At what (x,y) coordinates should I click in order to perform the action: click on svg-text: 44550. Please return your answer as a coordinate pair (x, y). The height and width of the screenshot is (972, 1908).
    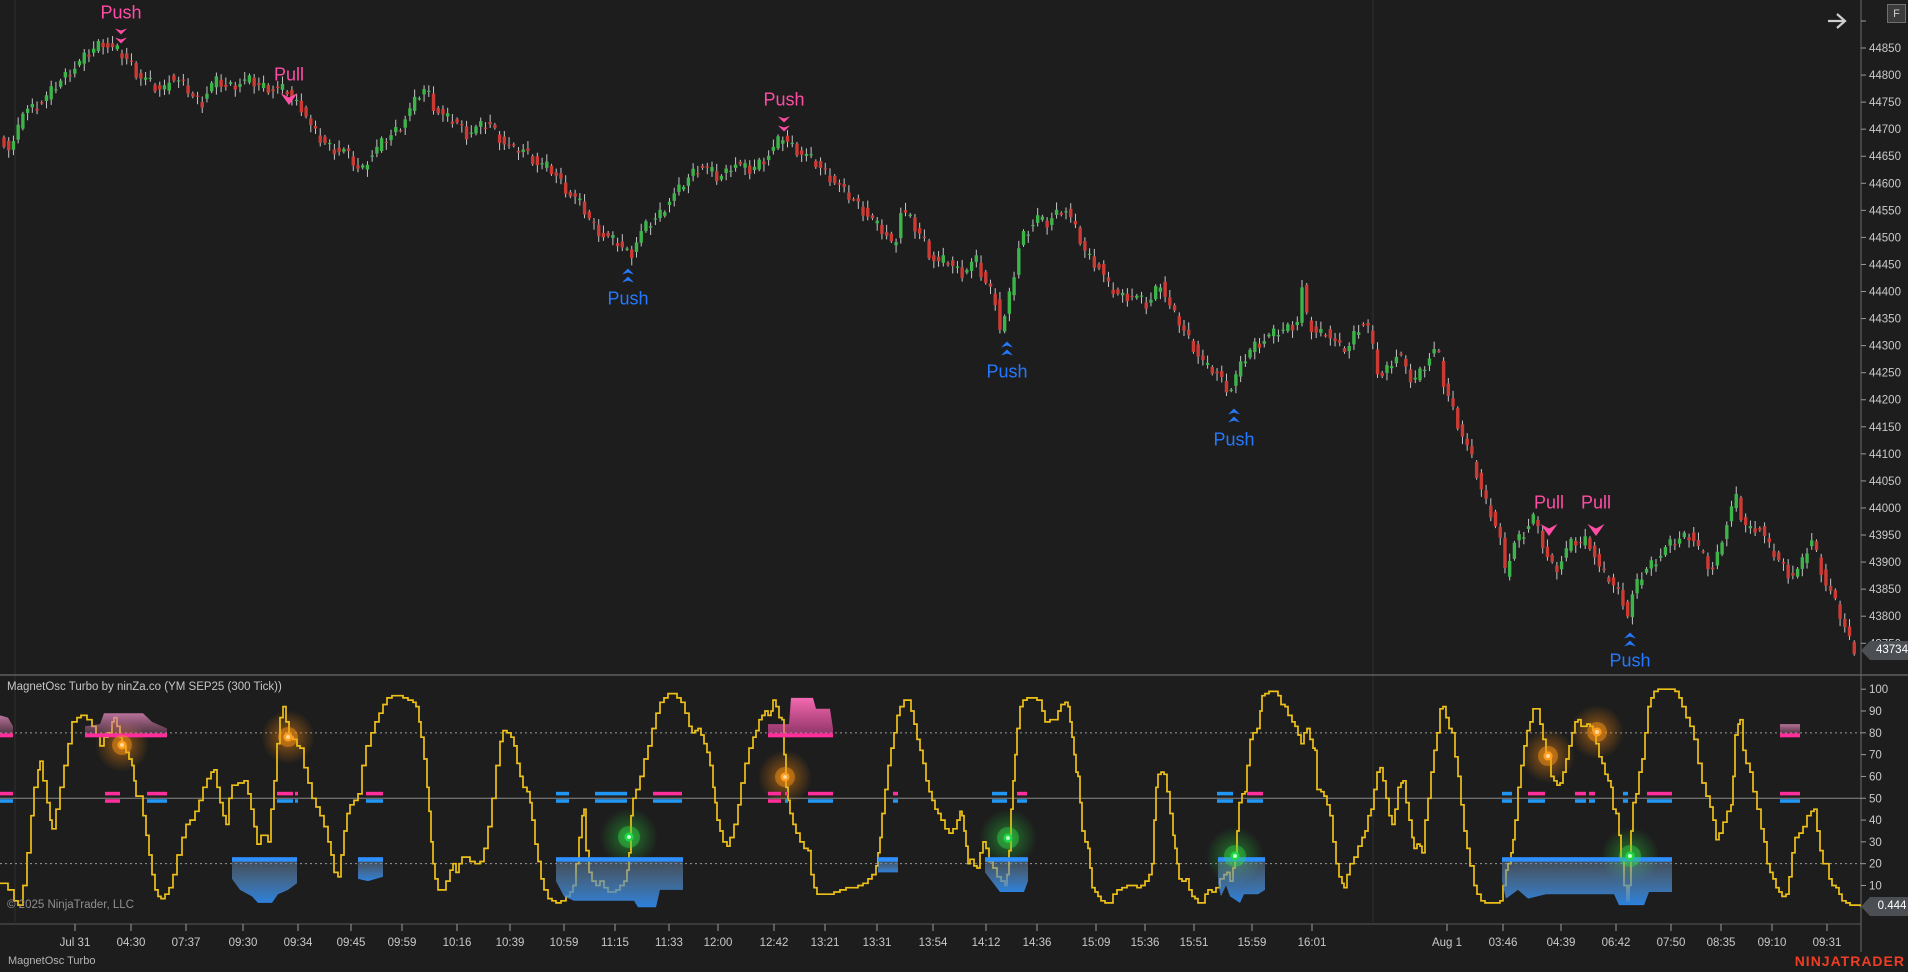
    Looking at the image, I should click on (1885, 211).